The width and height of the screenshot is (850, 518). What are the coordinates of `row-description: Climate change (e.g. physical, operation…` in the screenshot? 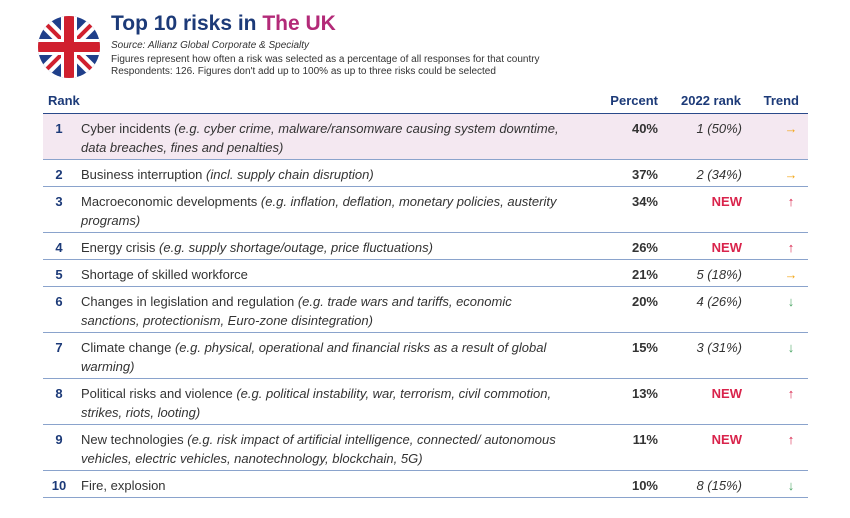 It's located at (314, 357).